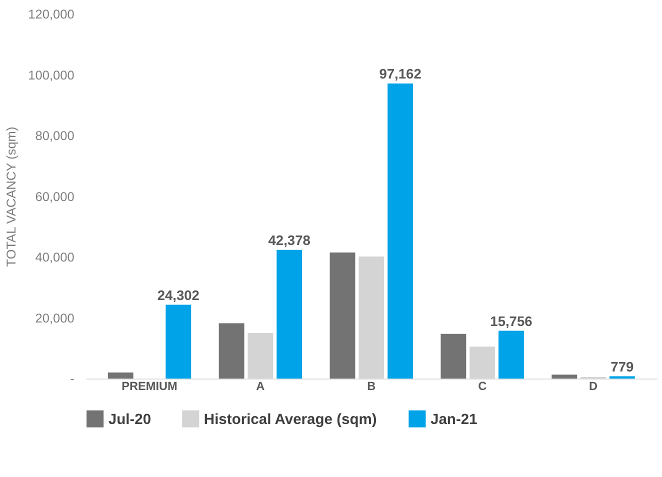  Describe the element at coordinates (290, 420) in the screenshot. I see `legend-label: Historical Average (sqm)` at that location.